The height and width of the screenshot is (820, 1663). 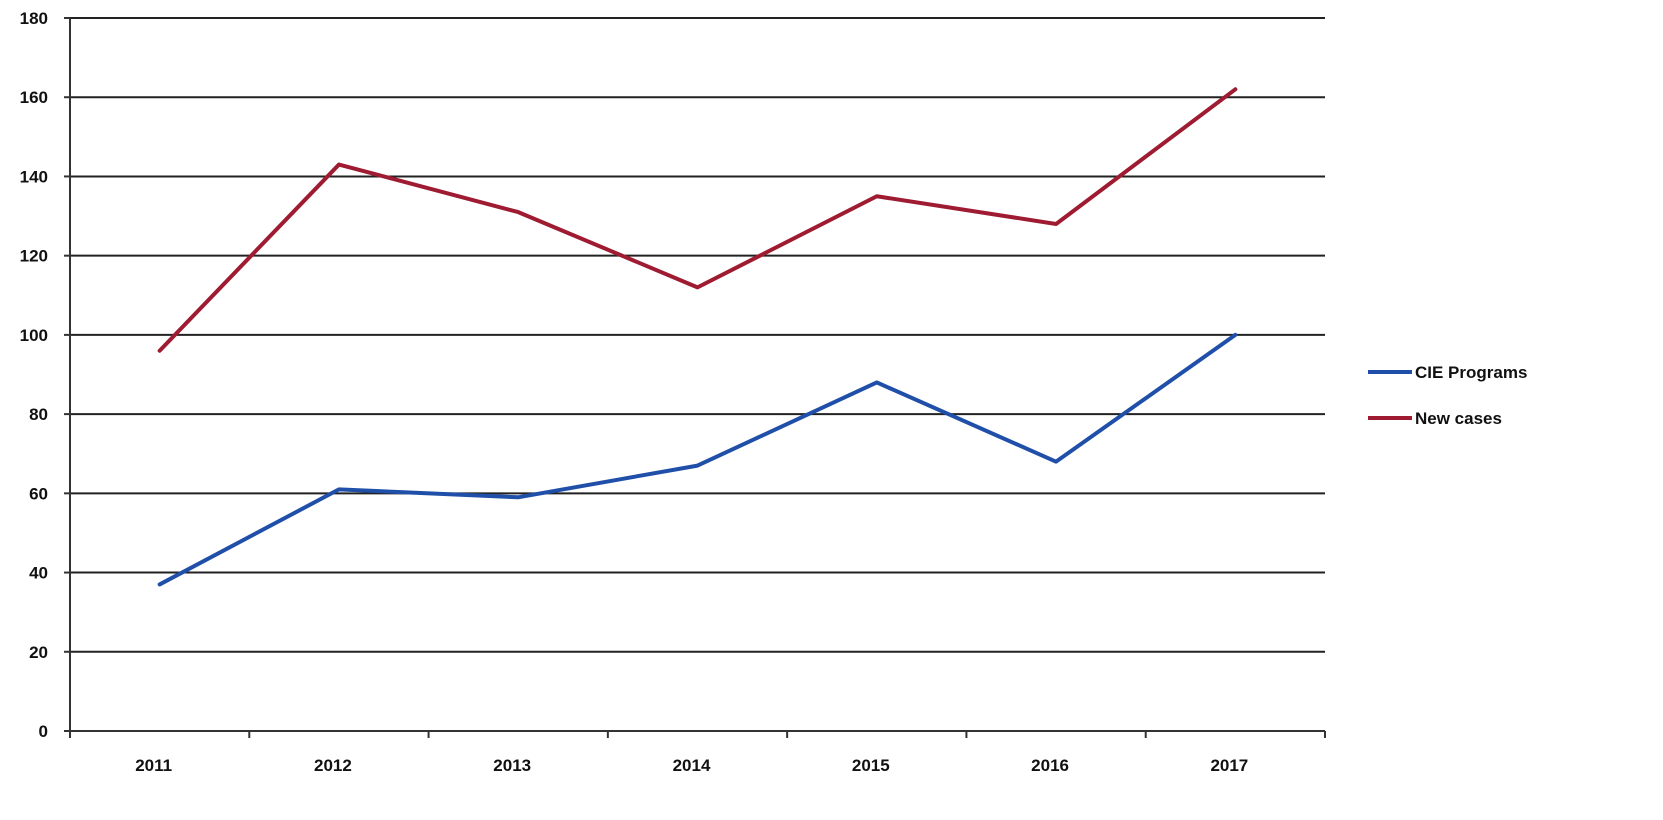 I want to click on x-tick-label: 2017, so click(x=1229, y=765).